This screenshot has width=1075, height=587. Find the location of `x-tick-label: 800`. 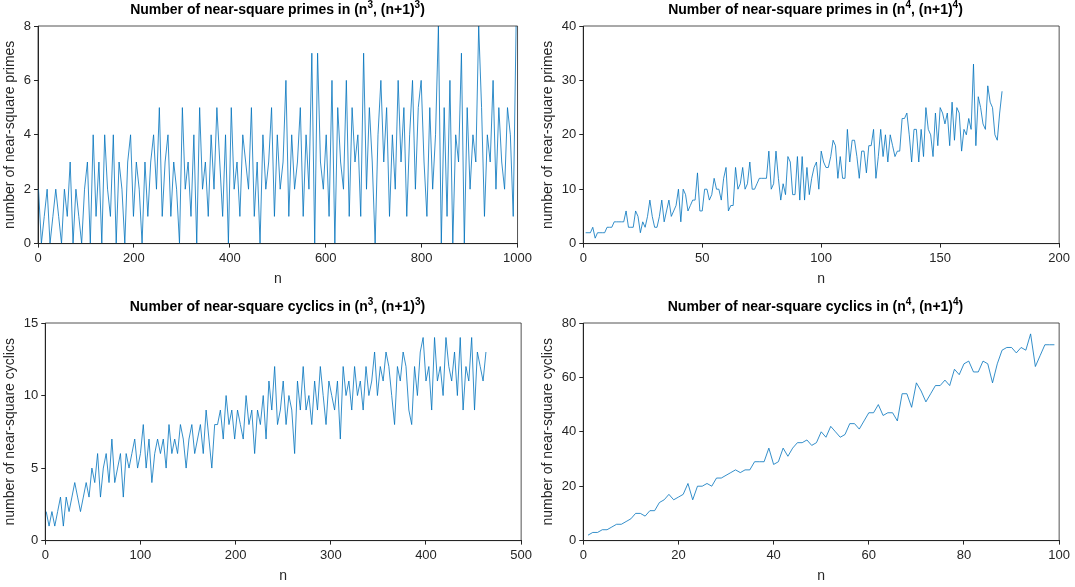

x-tick-label: 800 is located at coordinates (421, 257).